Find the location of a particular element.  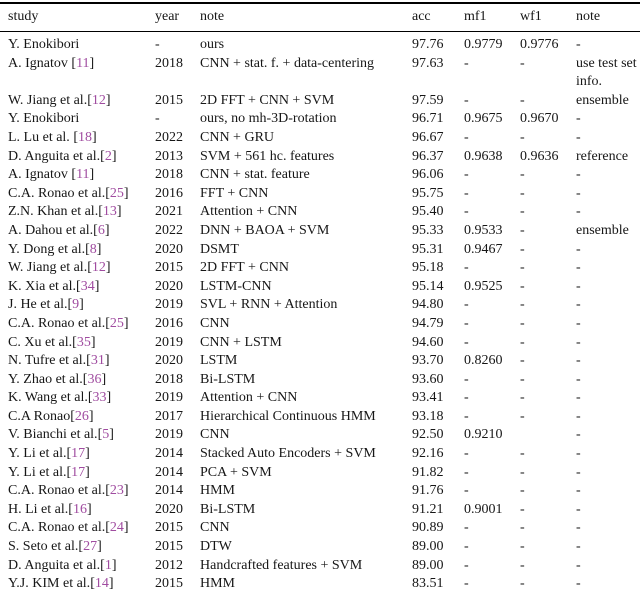

citation-link: 34 is located at coordinates (87, 286).